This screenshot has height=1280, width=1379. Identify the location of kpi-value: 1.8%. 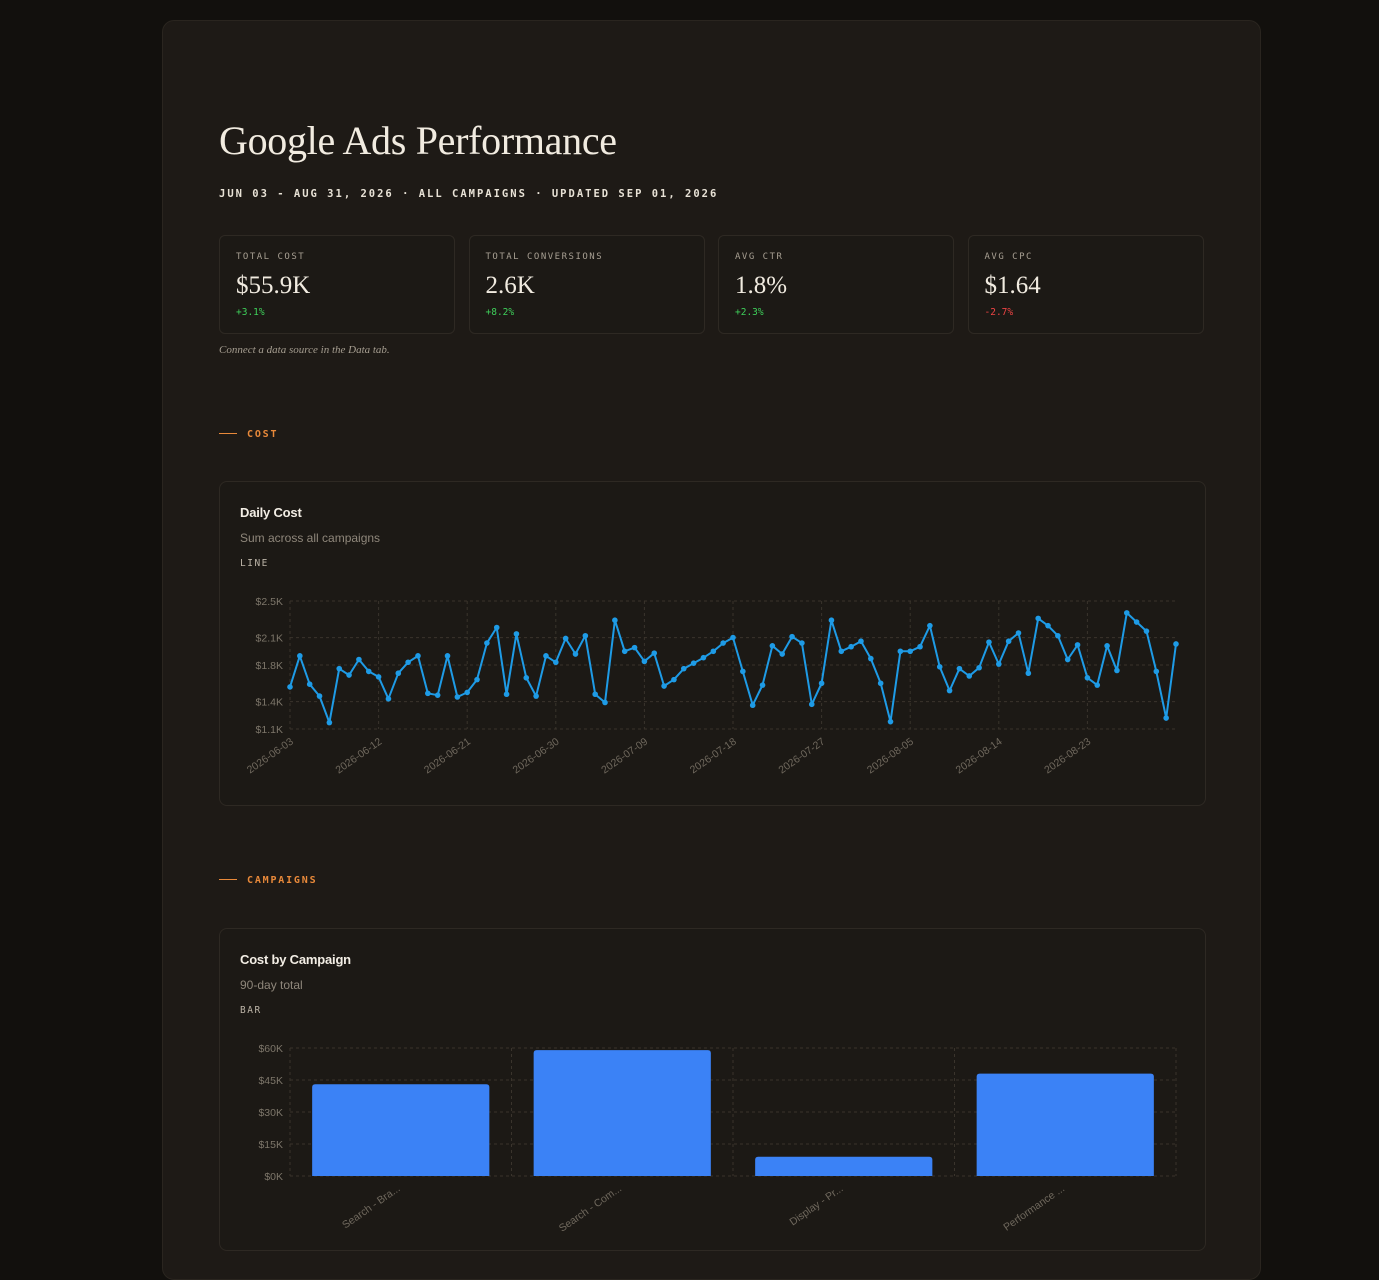
(761, 285).